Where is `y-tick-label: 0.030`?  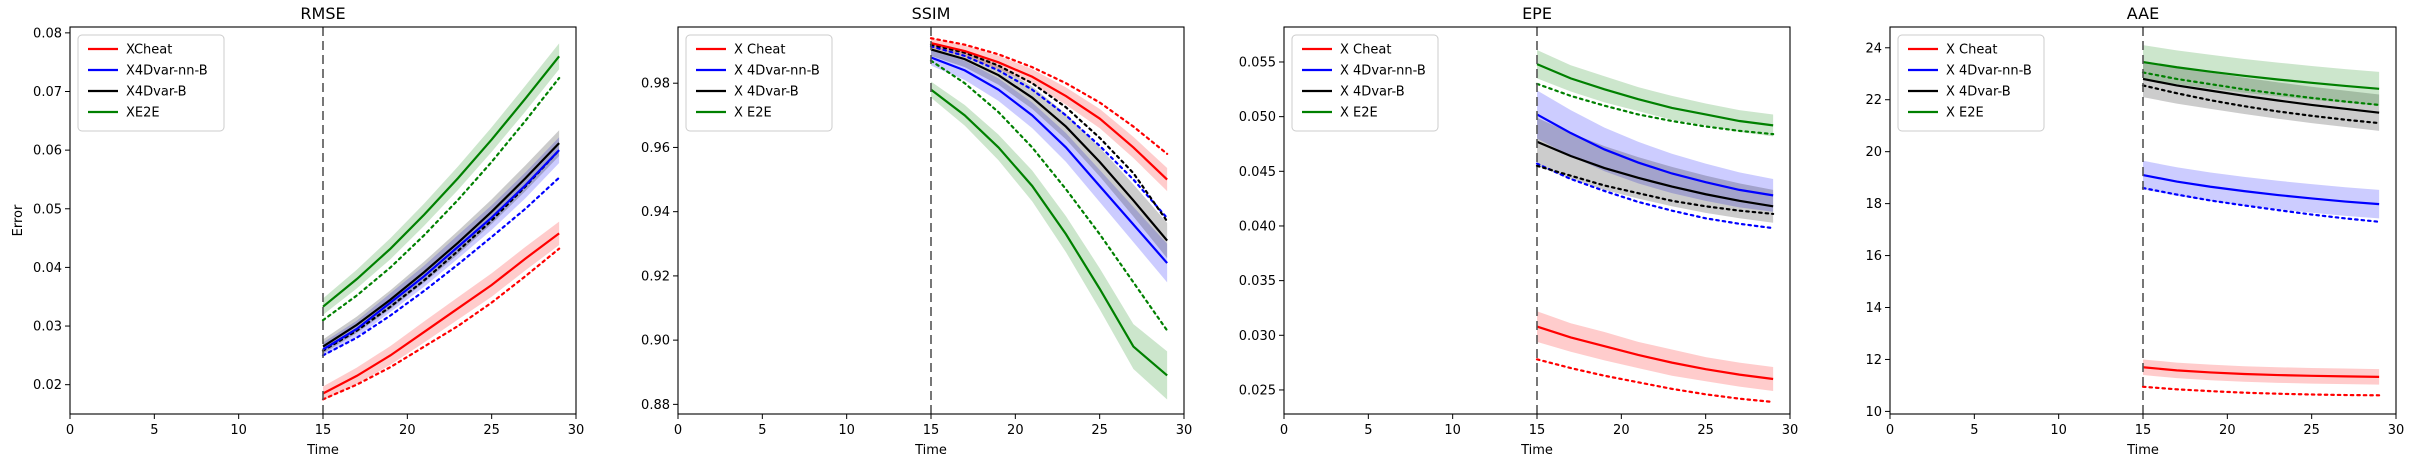
y-tick-label: 0.030 is located at coordinates (1257, 336).